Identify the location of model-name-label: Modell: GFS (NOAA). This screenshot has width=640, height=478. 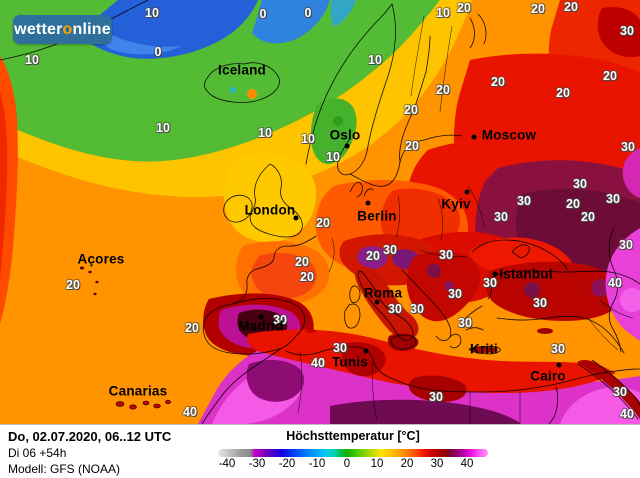
(64, 469).